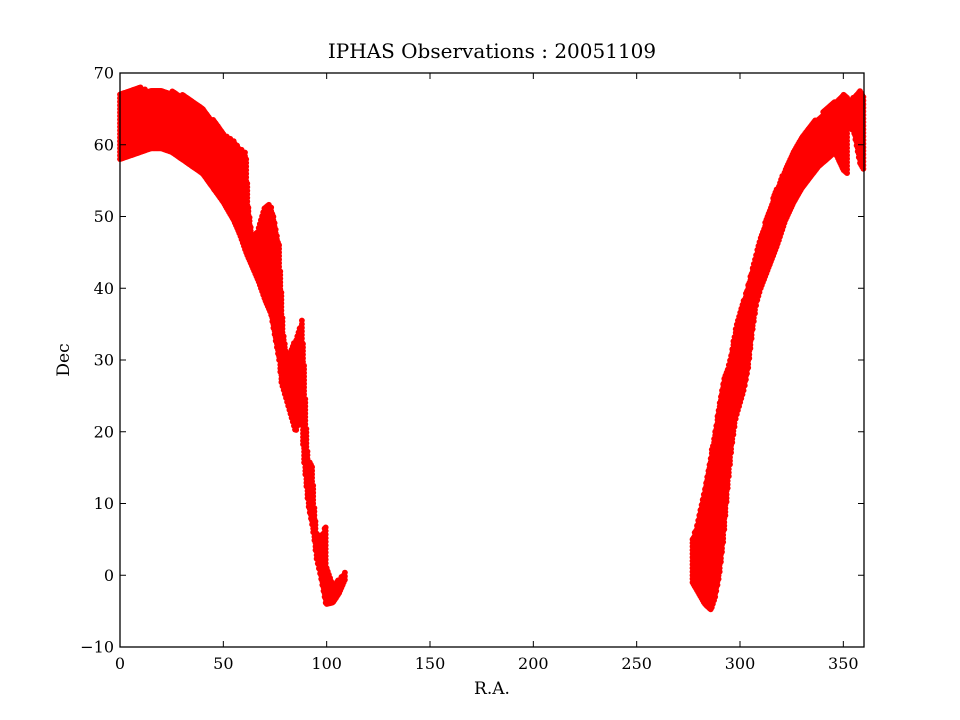 The image size is (960, 720). What do you see at coordinates (492, 51) in the screenshot?
I see `chart-title: IPHAS Observations : 20051109` at bounding box center [492, 51].